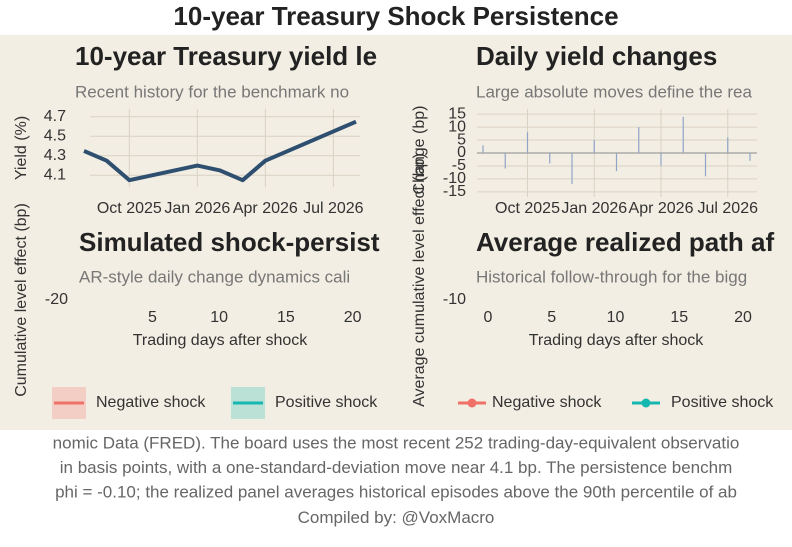  What do you see at coordinates (214, 276) in the screenshot?
I see `panel-subtitle: AR-style daily change dynamics cali` at bounding box center [214, 276].